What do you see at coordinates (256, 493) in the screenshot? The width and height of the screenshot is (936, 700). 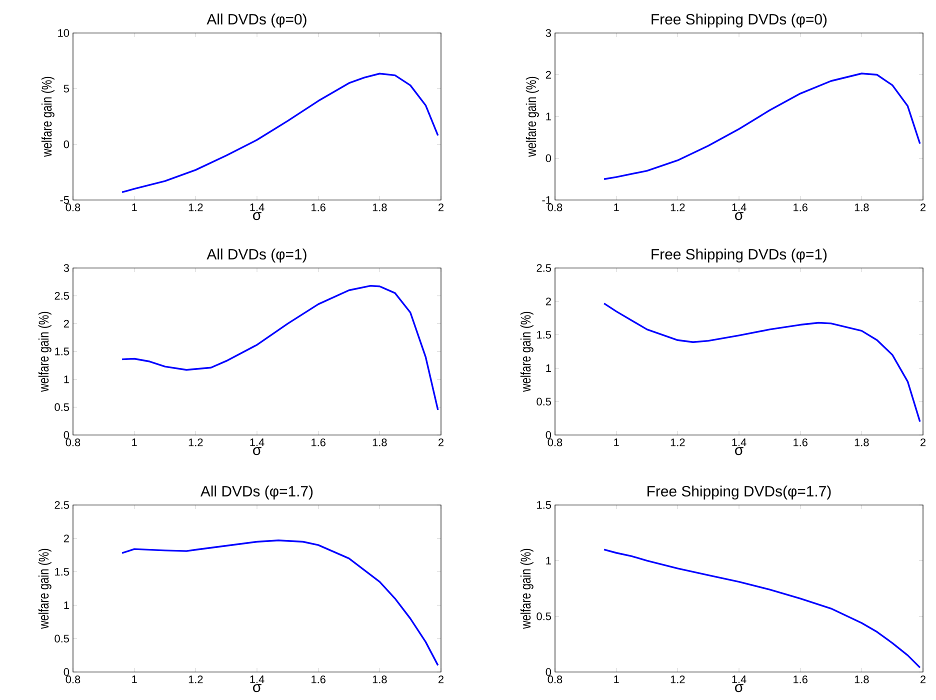 I see `chart-title: All DVDs (φ=1.7)` at bounding box center [256, 493].